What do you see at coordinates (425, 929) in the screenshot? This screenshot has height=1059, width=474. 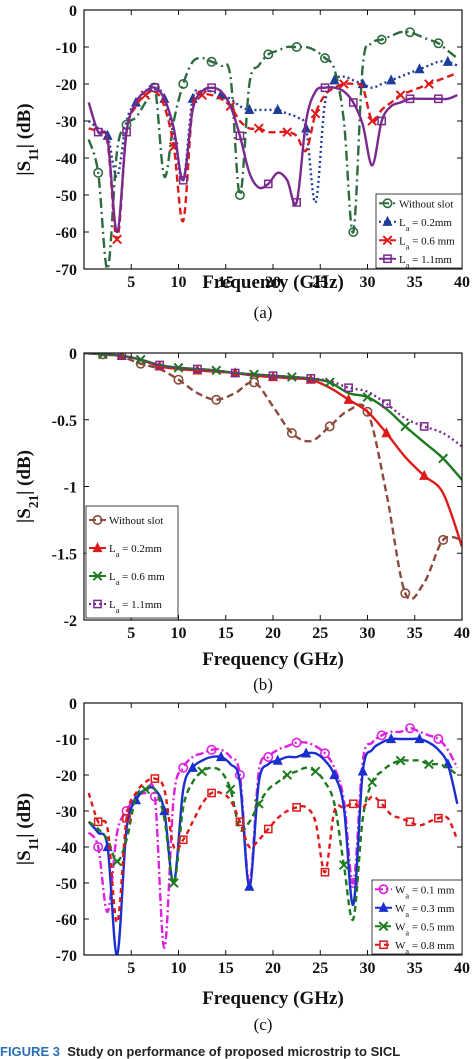 I see `legend-label: Wa = 0.5 mm` at bounding box center [425, 929].